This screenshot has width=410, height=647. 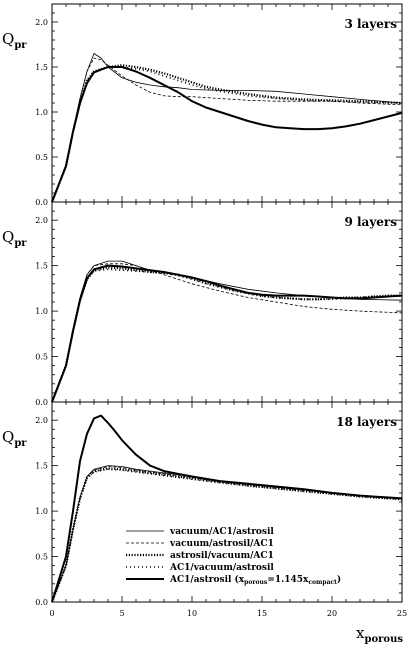 What do you see at coordinates (121, 613) in the screenshot?
I see `x-tick-label: 5` at bounding box center [121, 613].